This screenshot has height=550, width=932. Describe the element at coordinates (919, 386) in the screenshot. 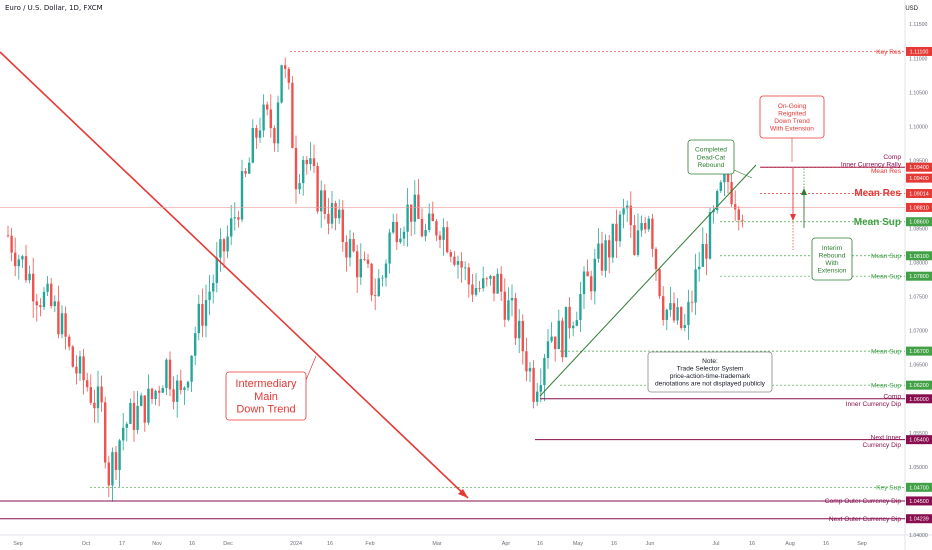

I see `price-tag-label: 1.06200` at that location.